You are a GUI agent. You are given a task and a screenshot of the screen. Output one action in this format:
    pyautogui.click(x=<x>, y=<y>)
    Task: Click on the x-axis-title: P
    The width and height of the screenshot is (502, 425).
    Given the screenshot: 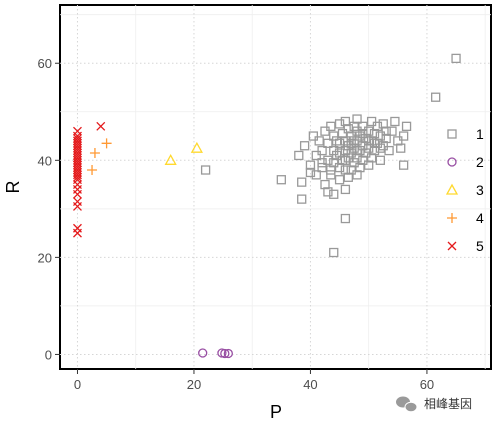 What is the action you would take?
    pyautogui.click(x=276, y=412)
    